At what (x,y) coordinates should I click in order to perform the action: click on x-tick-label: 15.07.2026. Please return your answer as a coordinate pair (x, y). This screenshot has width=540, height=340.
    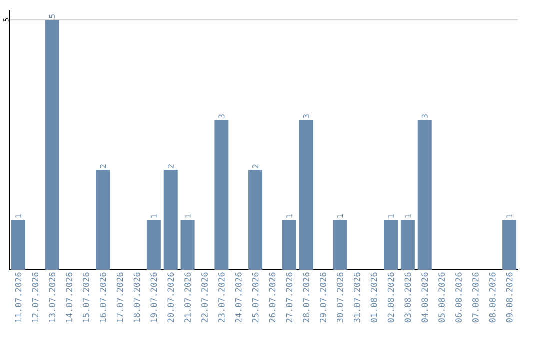
    Looking at the image, I should click on (86, 297).